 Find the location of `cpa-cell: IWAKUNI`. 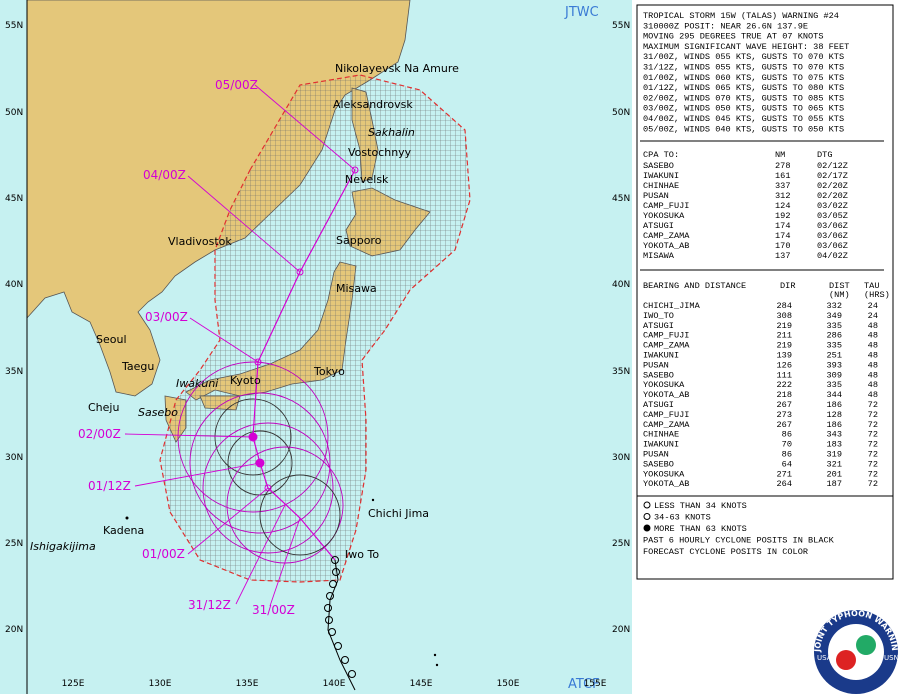

cpa-cell: IWAKUNI is located at coordinates (661, 176).